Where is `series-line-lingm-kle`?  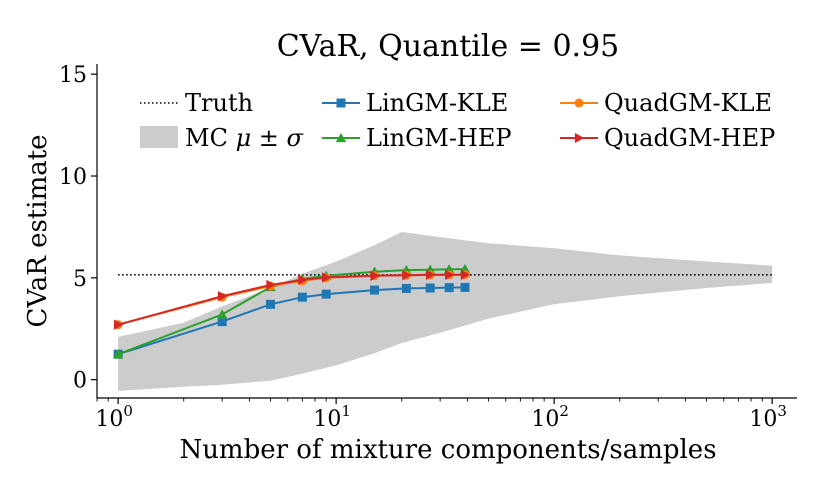 series-line-lingm-kle is located at coordinates (291, 321).